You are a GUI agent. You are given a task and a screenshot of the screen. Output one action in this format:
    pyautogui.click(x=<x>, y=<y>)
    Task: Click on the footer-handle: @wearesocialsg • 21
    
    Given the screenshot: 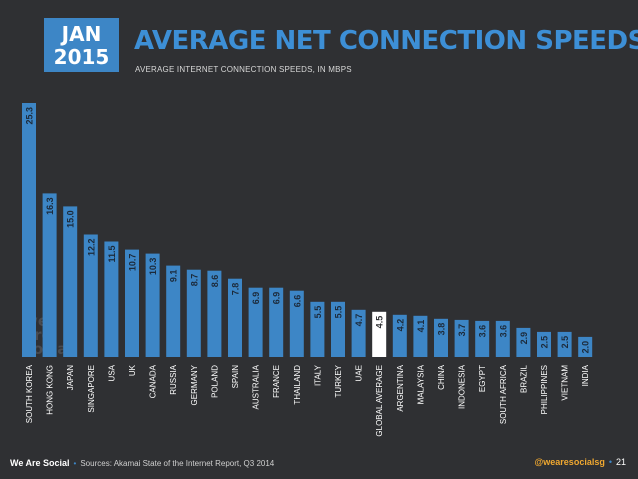 What is the action you would take?
    pyautogui.click(x=580, y=462)
    